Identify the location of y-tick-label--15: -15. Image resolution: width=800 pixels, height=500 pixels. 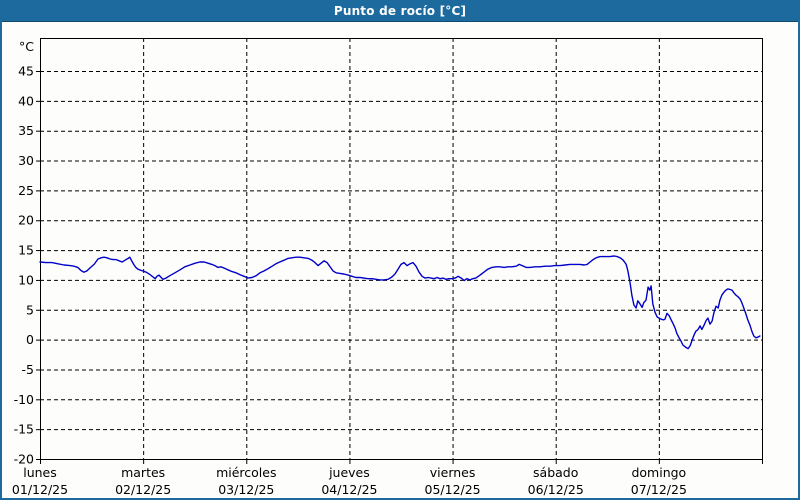
(24, 429).